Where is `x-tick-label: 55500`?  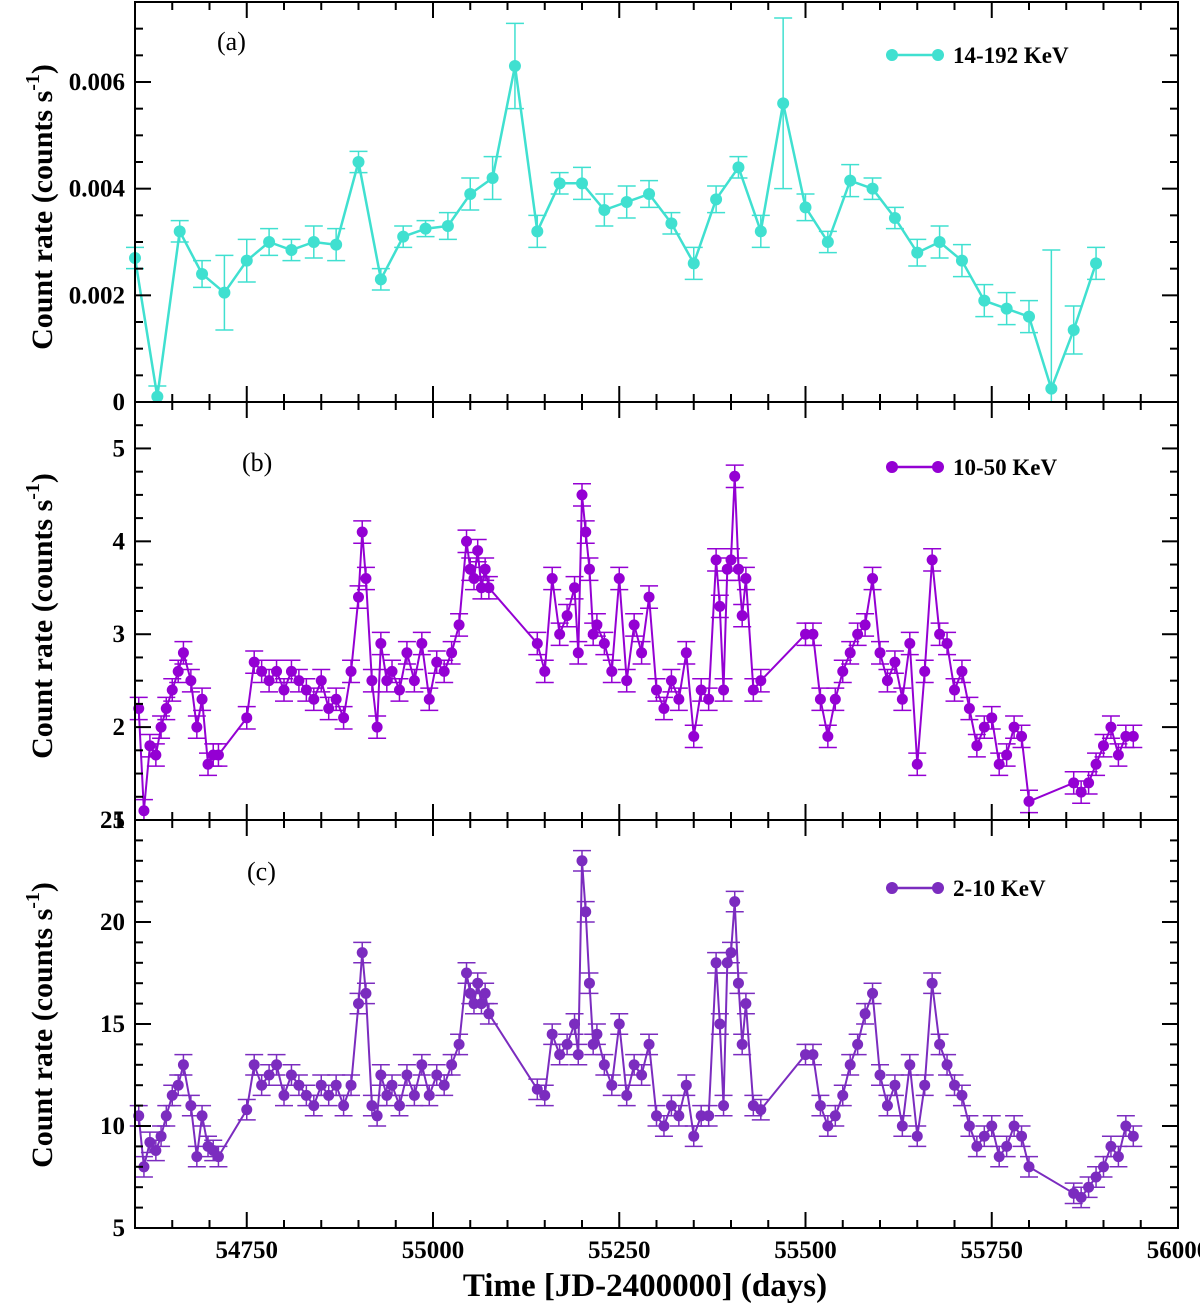
x-tick-label: 55500 is located at coordinates (805, 1250).